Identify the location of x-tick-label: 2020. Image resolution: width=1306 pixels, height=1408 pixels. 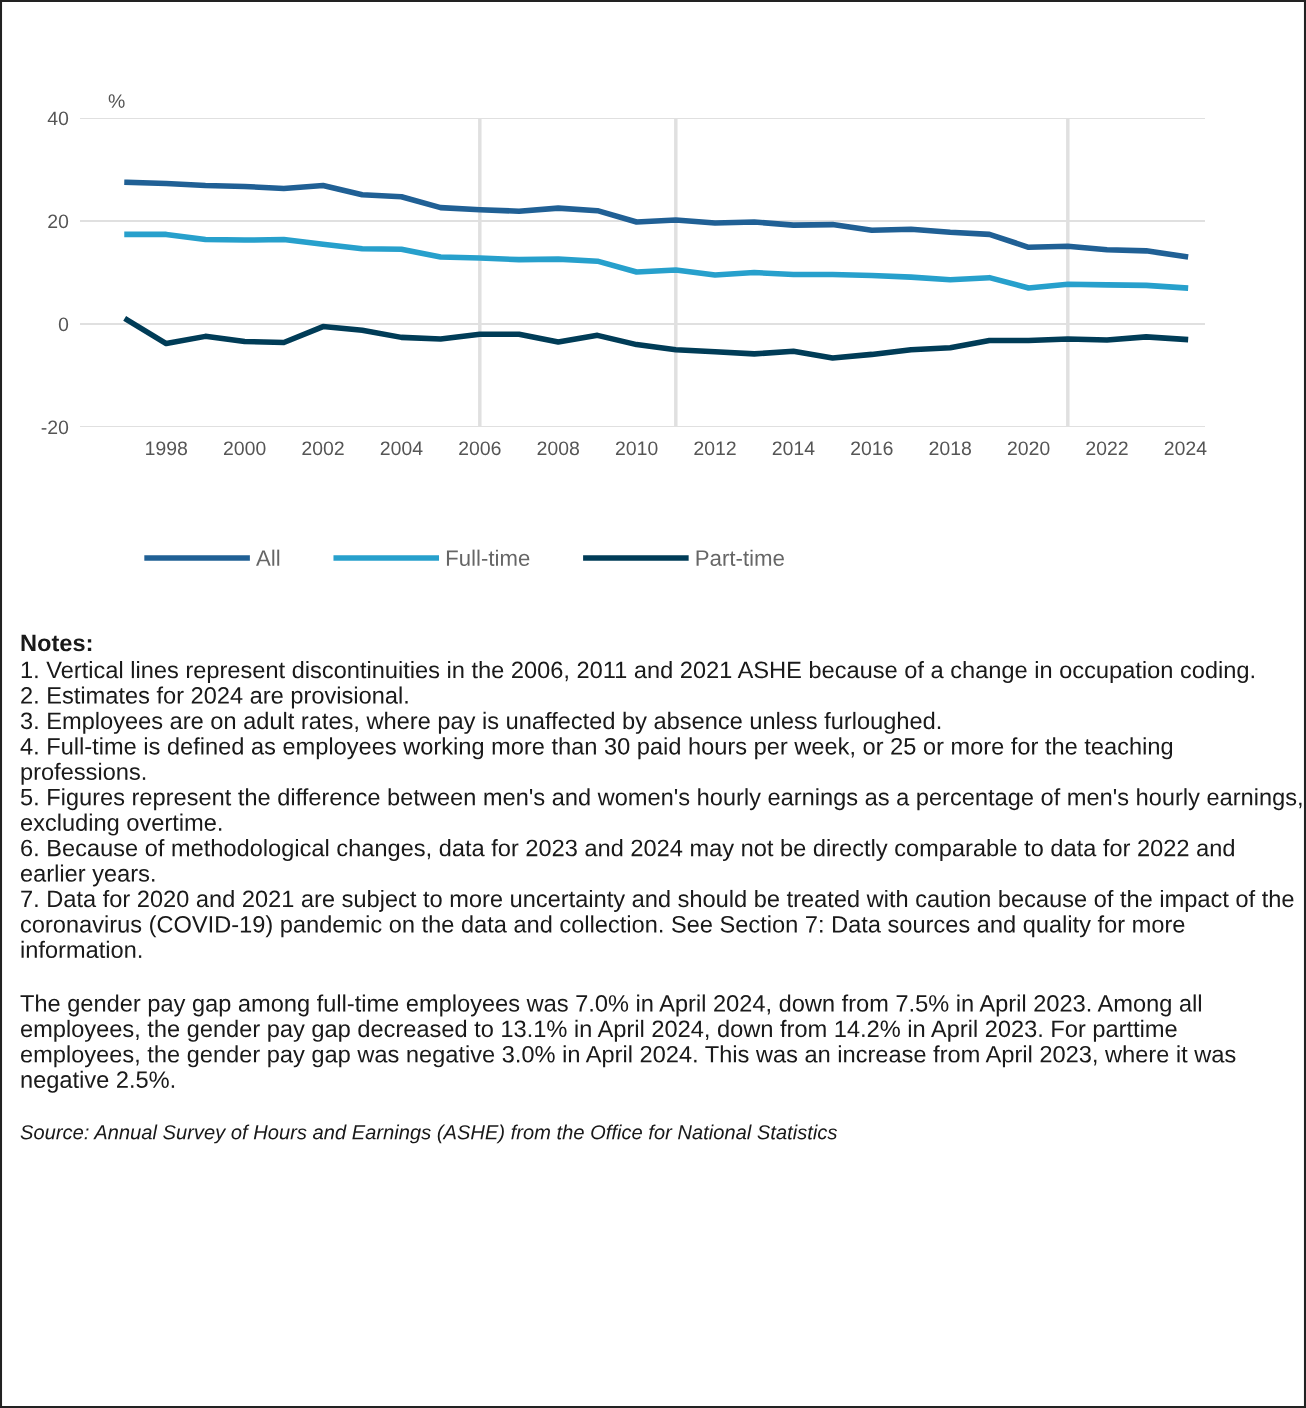
(1028, 448).